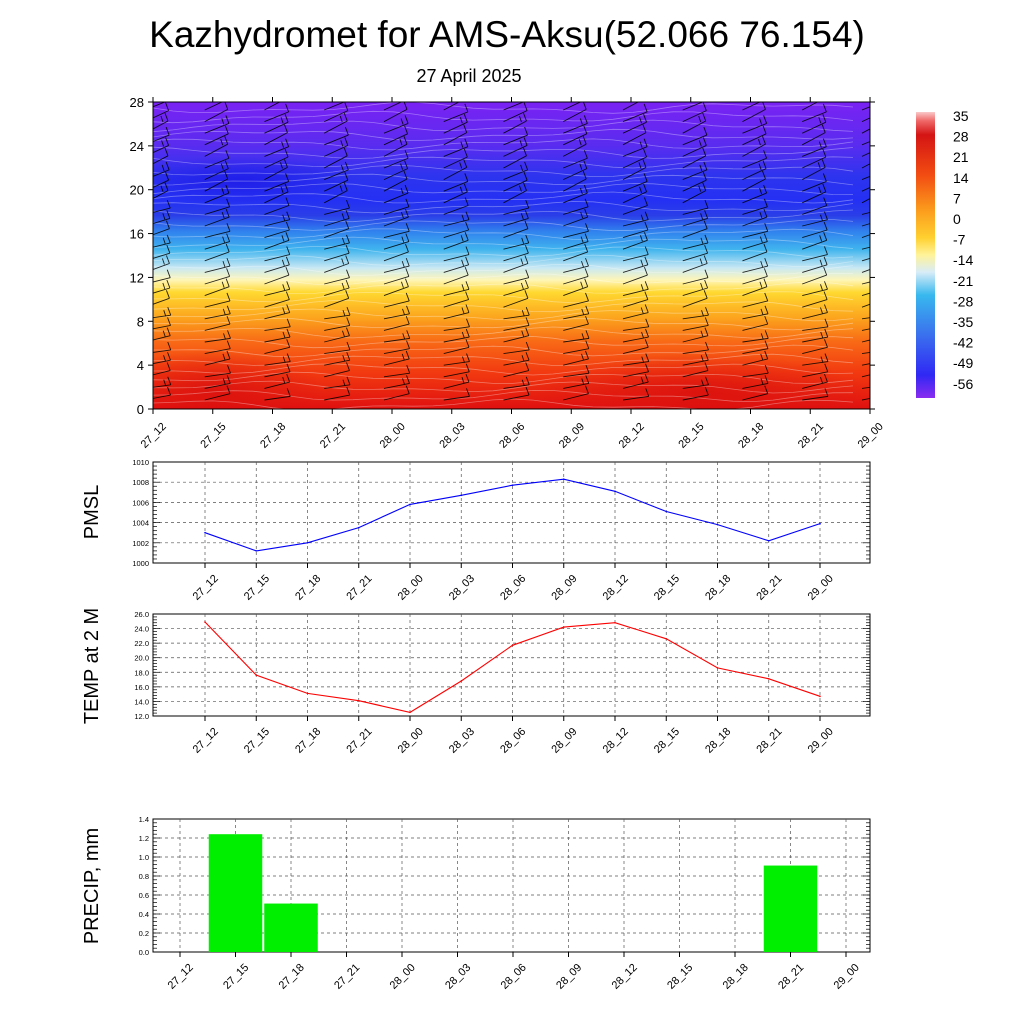 Image resolution: width=1024 pixels, height=1024 pixels. What do you see at coordinates (963, 343) in the screenshot?
I see `colorbar-label: -42` at bounding box center [963, 343].